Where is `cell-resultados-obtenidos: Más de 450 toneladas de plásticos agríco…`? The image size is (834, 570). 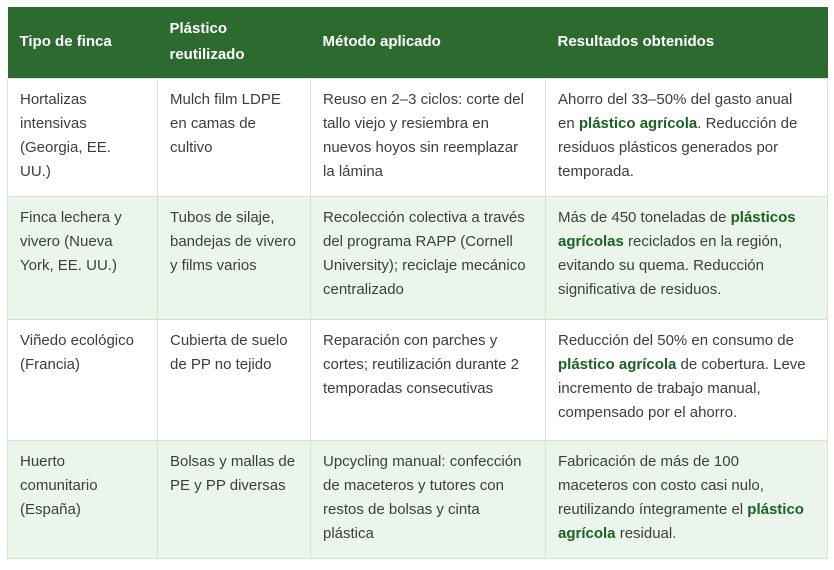 cell-resultados-obtenidos: Más de 450 toneladas de plásticos agríco… is located at coordinates (686, 257).